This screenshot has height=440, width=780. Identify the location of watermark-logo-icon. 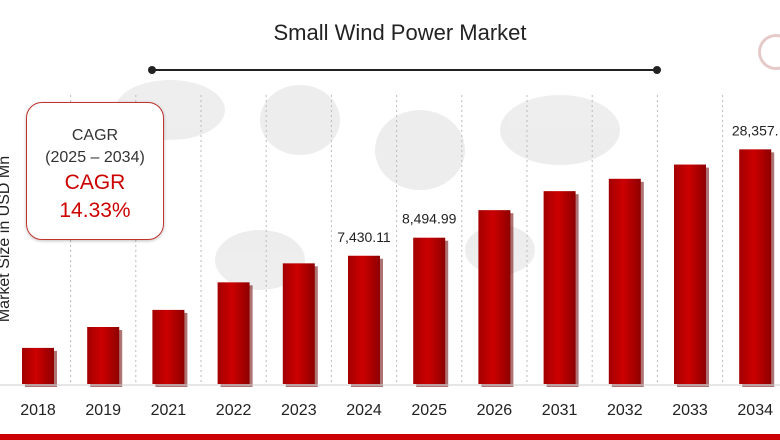
(769, 52).